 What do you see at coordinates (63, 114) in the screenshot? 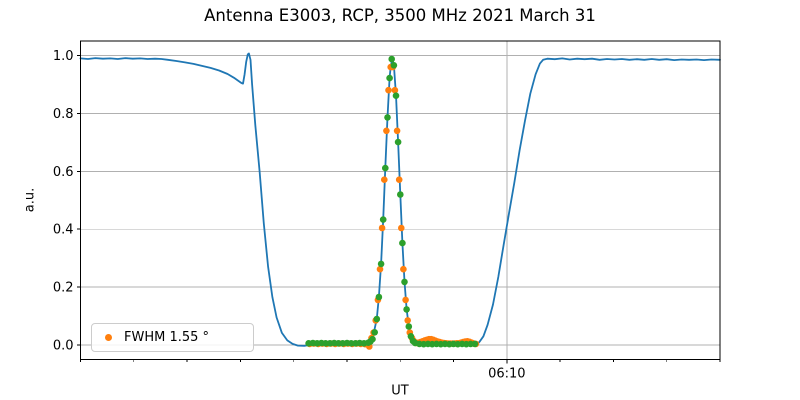
I see `y-tick-label: 0.8` at bounding box center [63, 114].